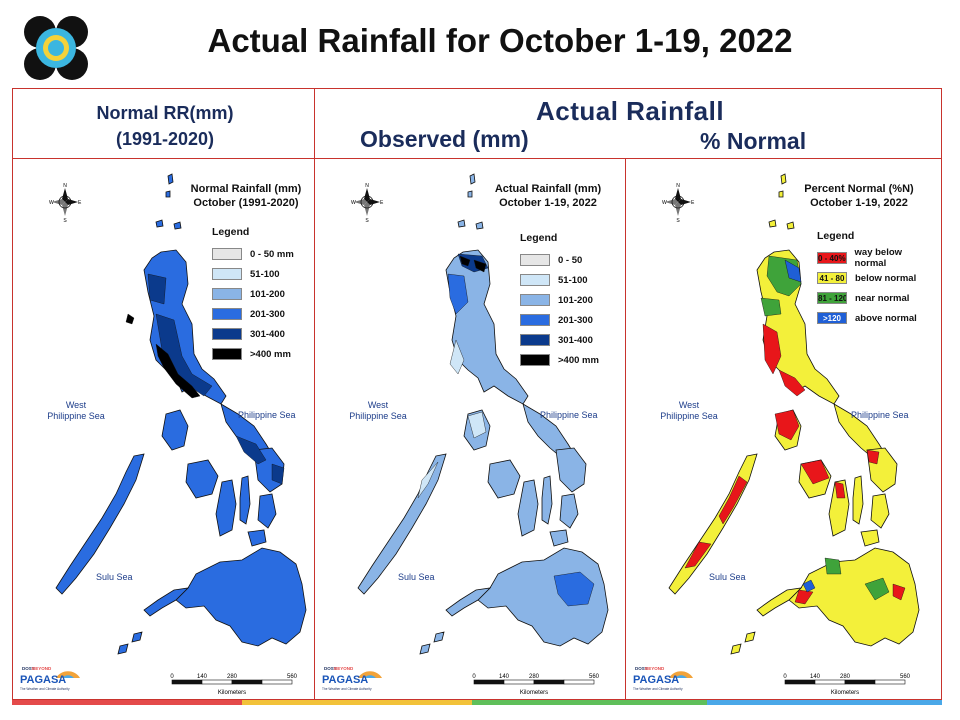 This screenshot has width=960, height=720. I want to click on strip-yellow, so click(357, 702).